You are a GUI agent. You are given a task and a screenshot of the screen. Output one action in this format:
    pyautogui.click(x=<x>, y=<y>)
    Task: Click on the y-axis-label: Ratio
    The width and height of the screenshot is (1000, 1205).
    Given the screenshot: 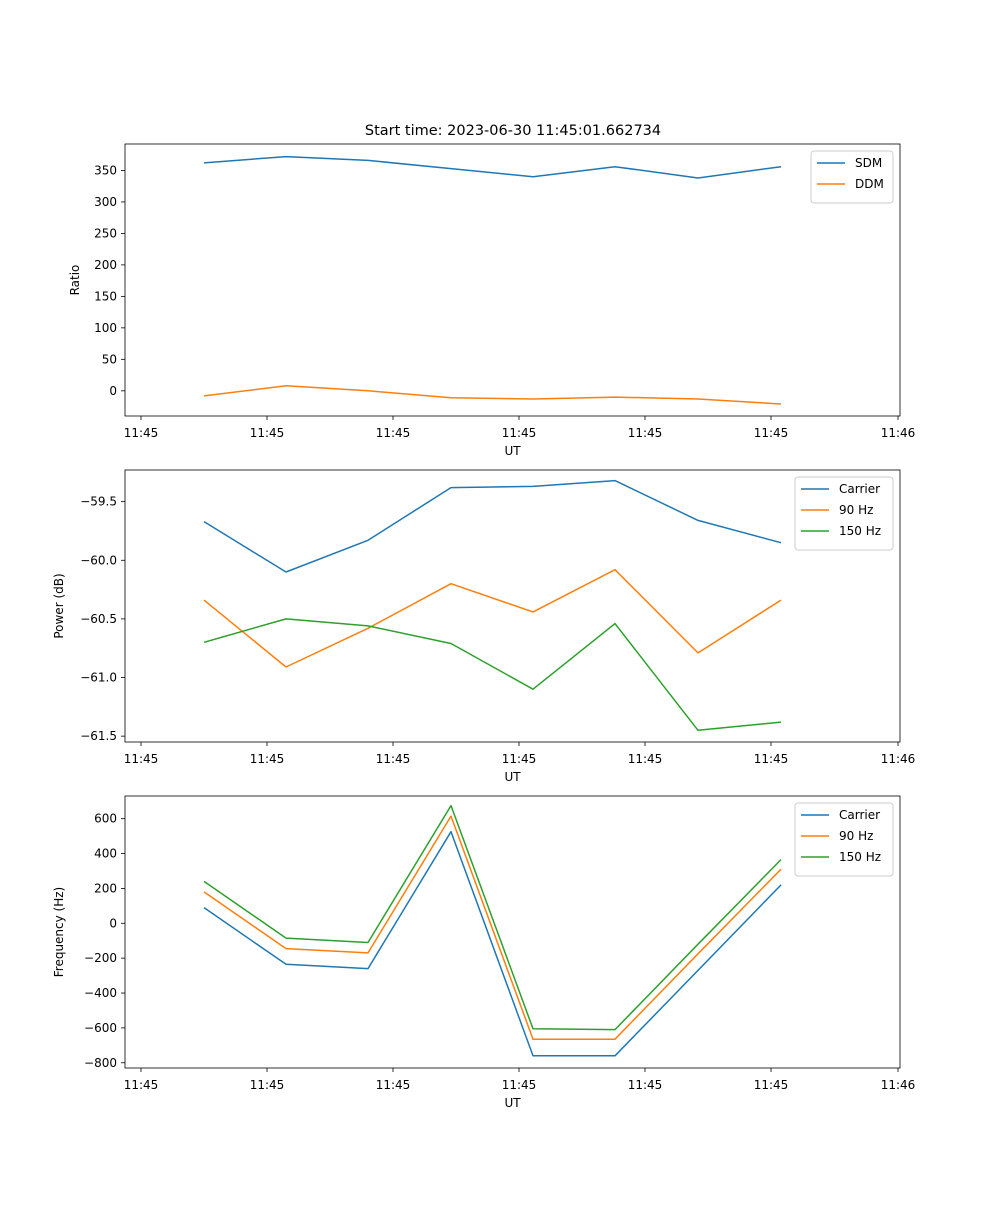 What is the action you would take?
    pyautogui.click(x=75, y=280)
    